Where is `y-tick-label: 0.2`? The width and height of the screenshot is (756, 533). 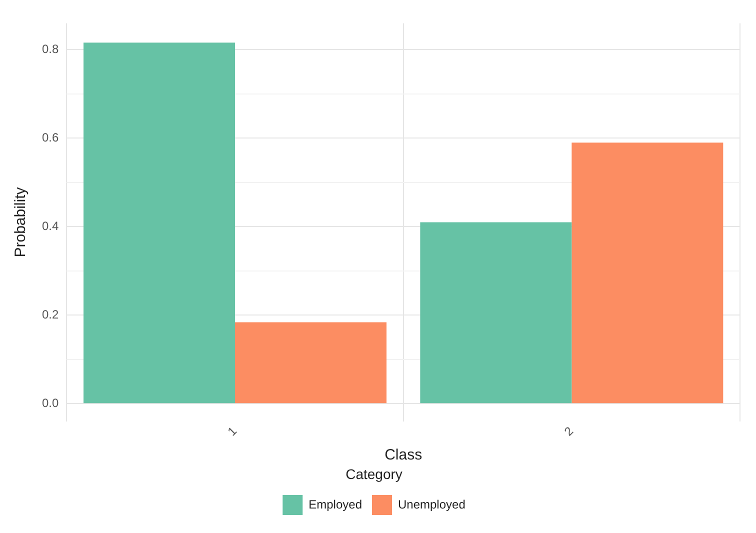
y-tick-label: 0.2 is located at coordinates (50, 314).